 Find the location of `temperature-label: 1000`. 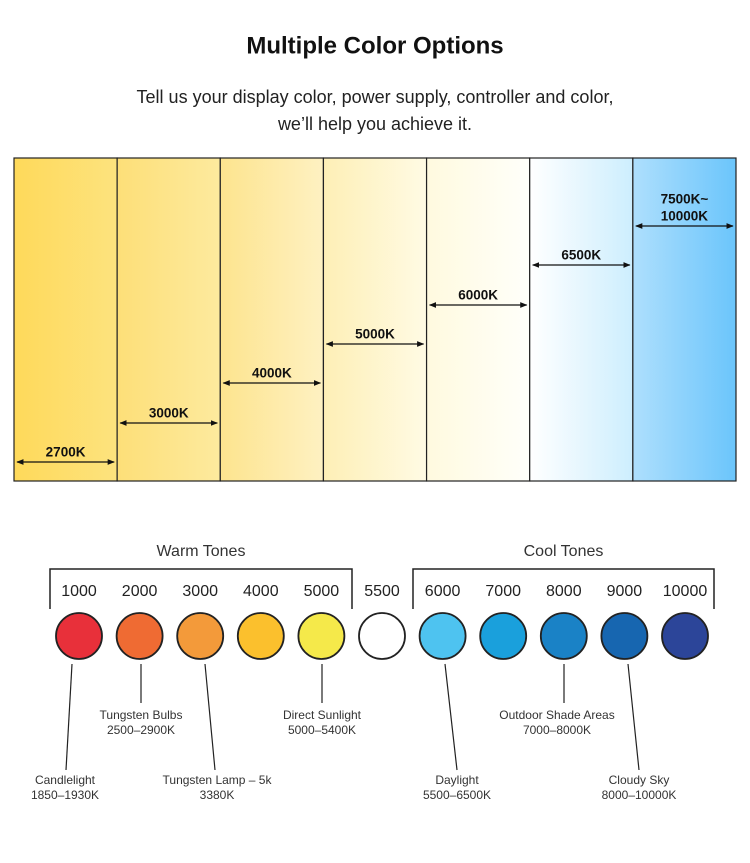

temperature-label: 1000 is located at coordinates (79, 591).